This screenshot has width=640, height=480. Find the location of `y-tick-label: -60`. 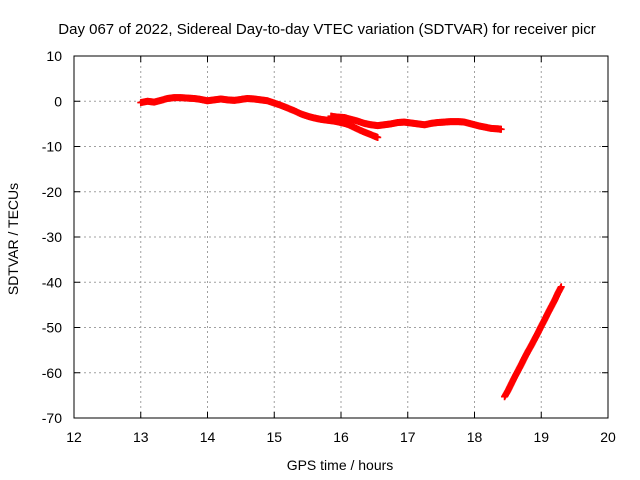

y-tick-label: -60 is located at coordinates (52, 373).